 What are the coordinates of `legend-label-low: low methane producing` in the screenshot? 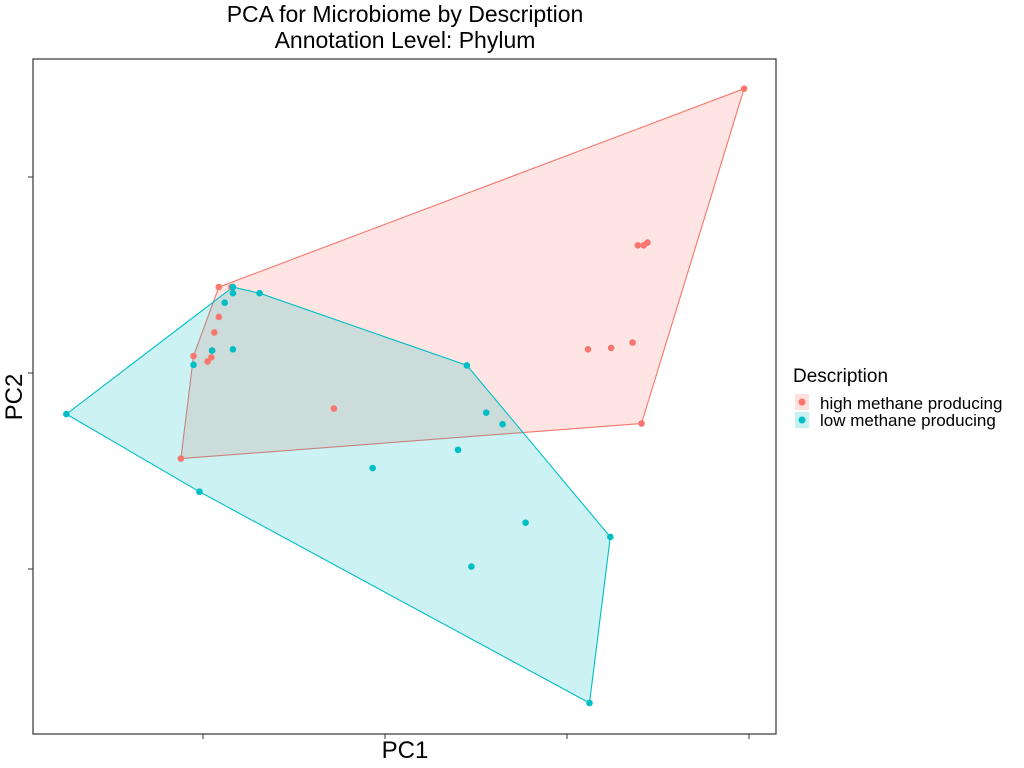 It's located at (908, 420).